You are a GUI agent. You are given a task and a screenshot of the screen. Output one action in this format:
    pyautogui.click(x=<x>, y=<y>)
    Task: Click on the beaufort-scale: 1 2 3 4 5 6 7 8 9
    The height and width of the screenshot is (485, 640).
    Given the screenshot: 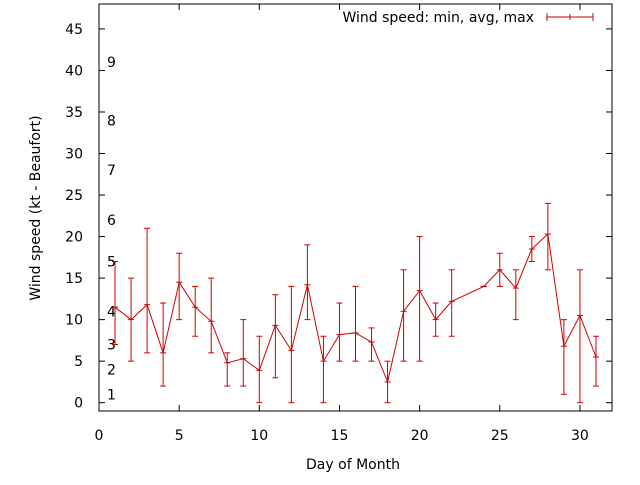 What is the action you would take?
    pyautogui.click(x=111, y=229)
    